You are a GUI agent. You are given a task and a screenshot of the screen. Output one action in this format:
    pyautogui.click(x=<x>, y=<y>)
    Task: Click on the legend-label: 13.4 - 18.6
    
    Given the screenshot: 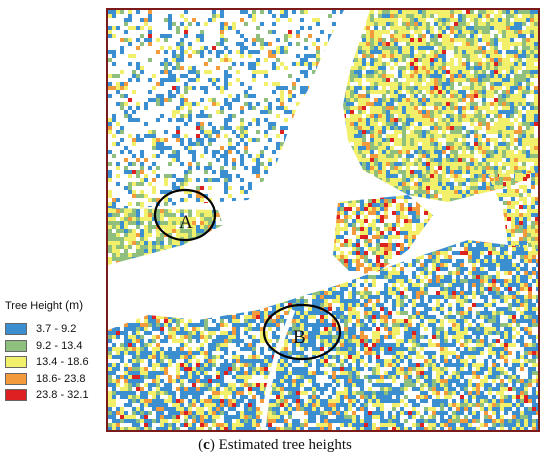 What is the action you would take?
    pyautogui.click(x=62, y=362)
    